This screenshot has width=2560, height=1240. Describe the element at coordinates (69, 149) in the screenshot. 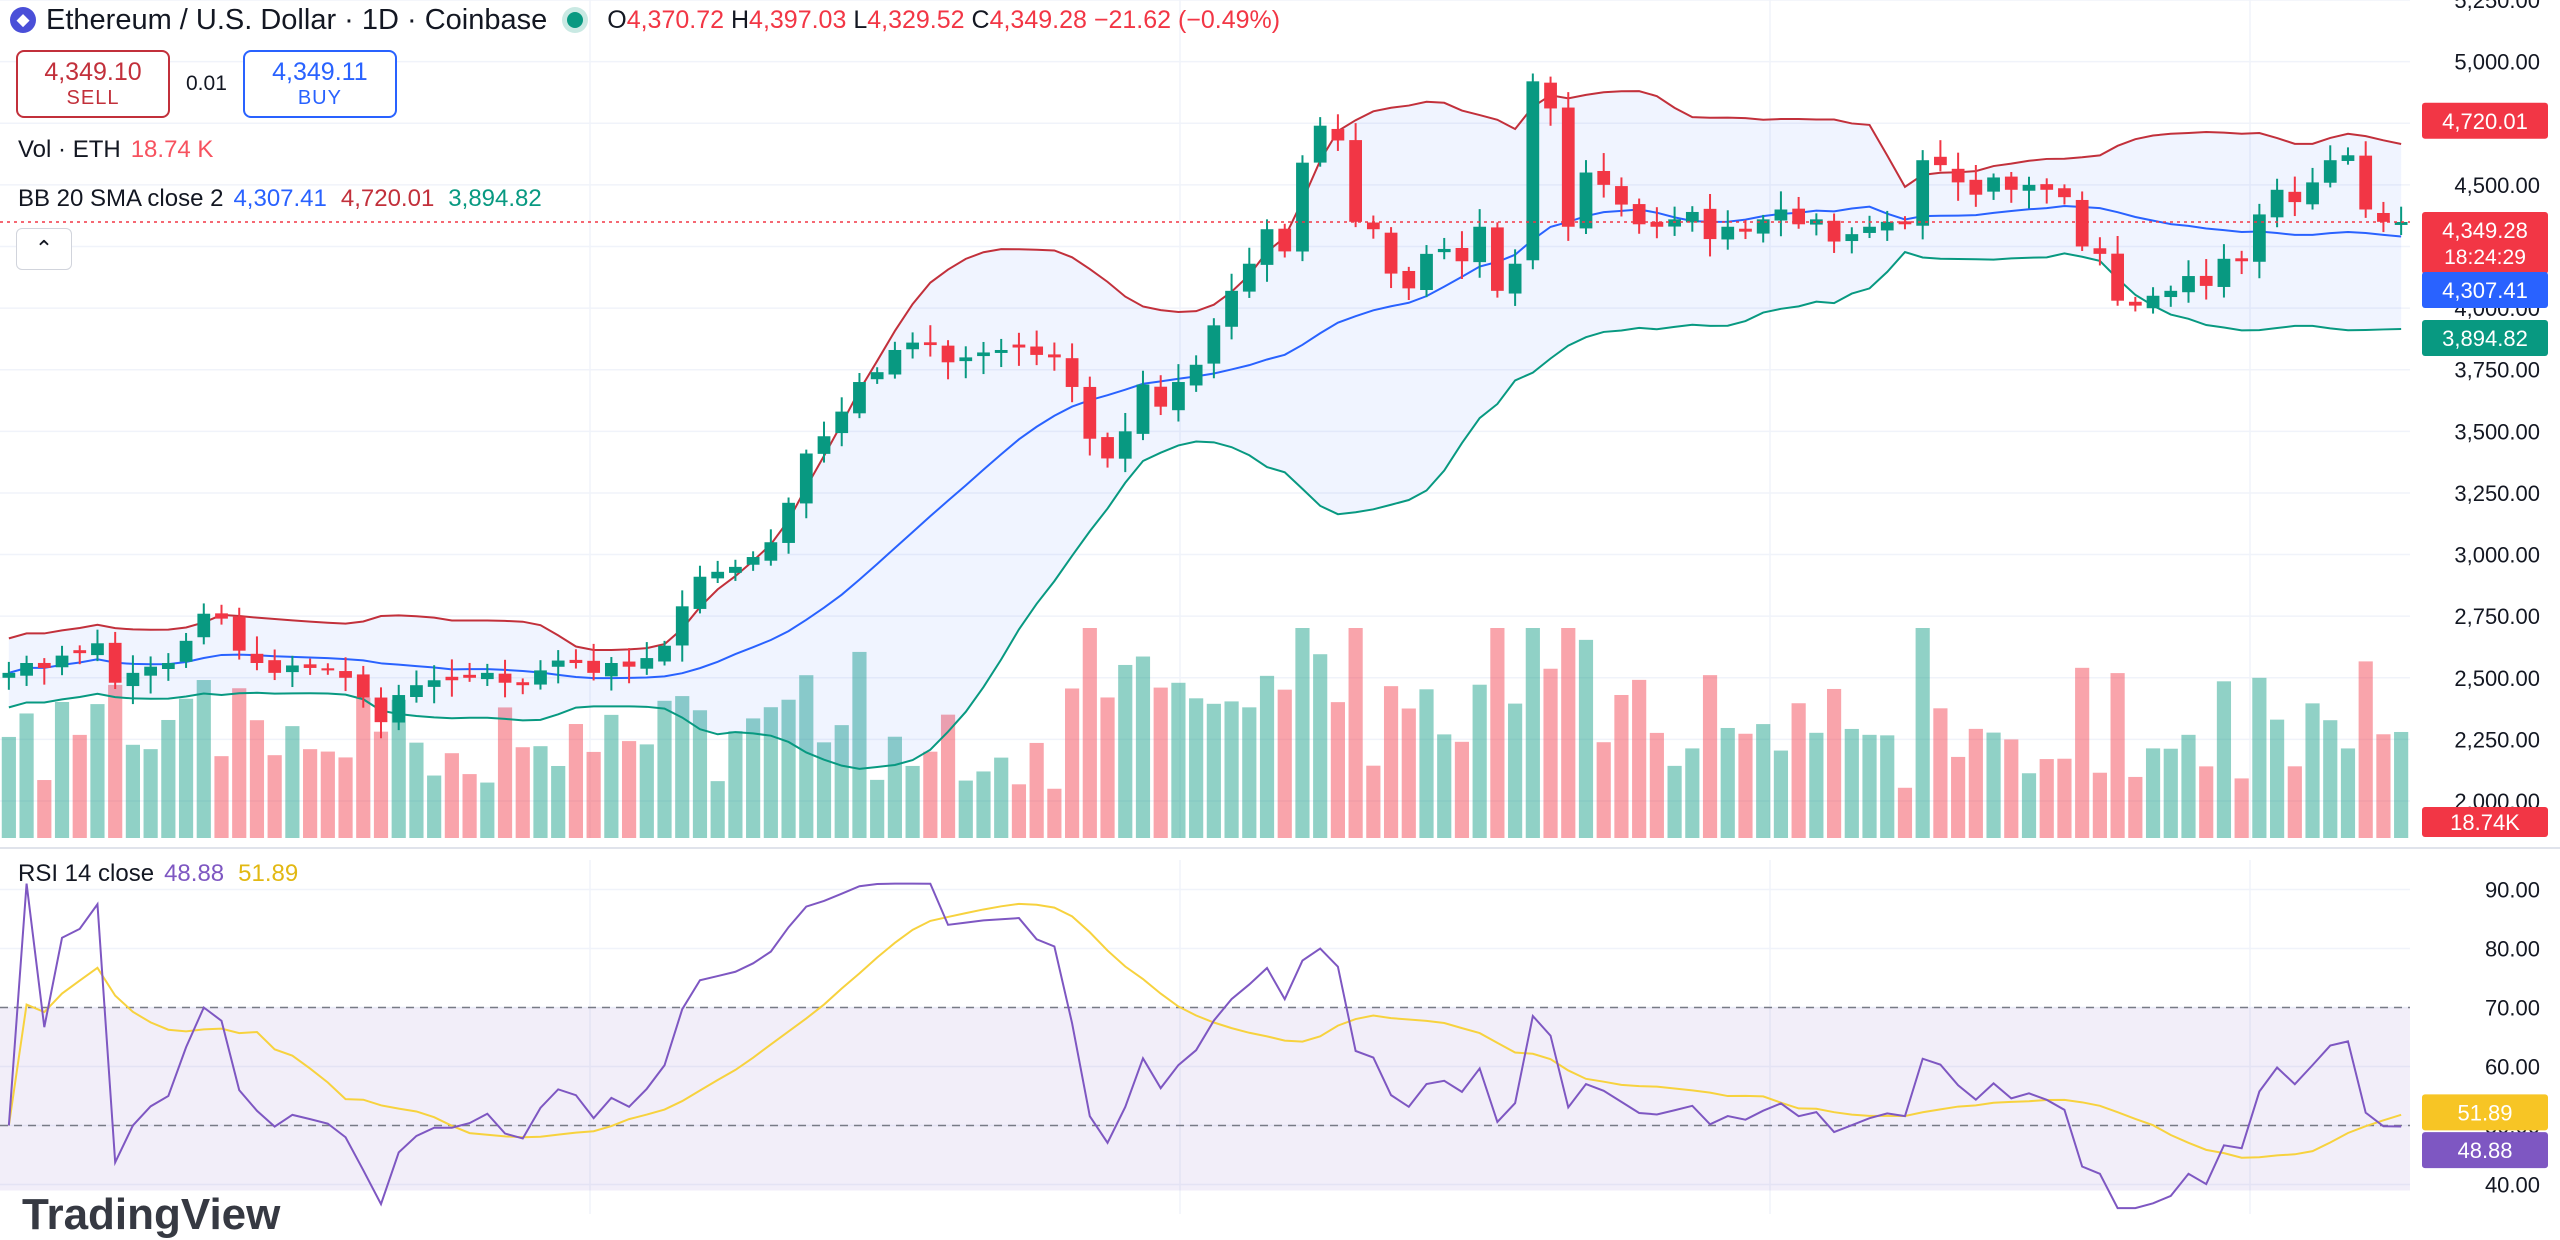

I see `volume-legend-label: Vol · ETH` at that location.